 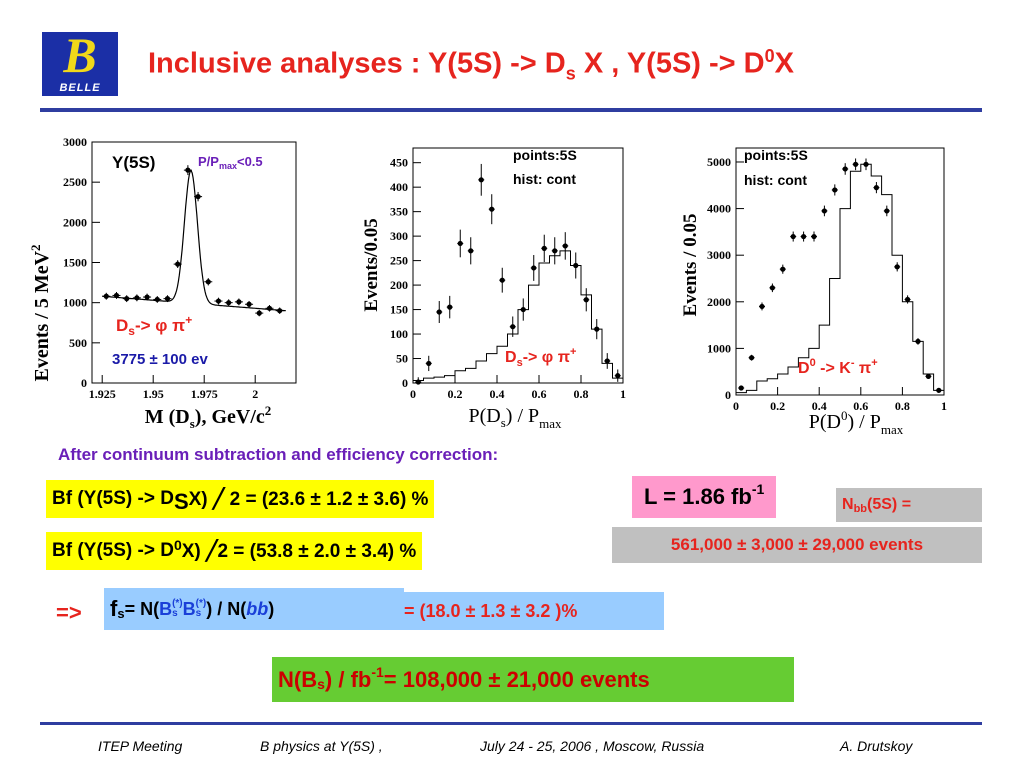 What do you see at coordinates (140, 746) in the screenshot?
I see `footer-meeting: ITEP Meeting` at bounding box center [140, 746].